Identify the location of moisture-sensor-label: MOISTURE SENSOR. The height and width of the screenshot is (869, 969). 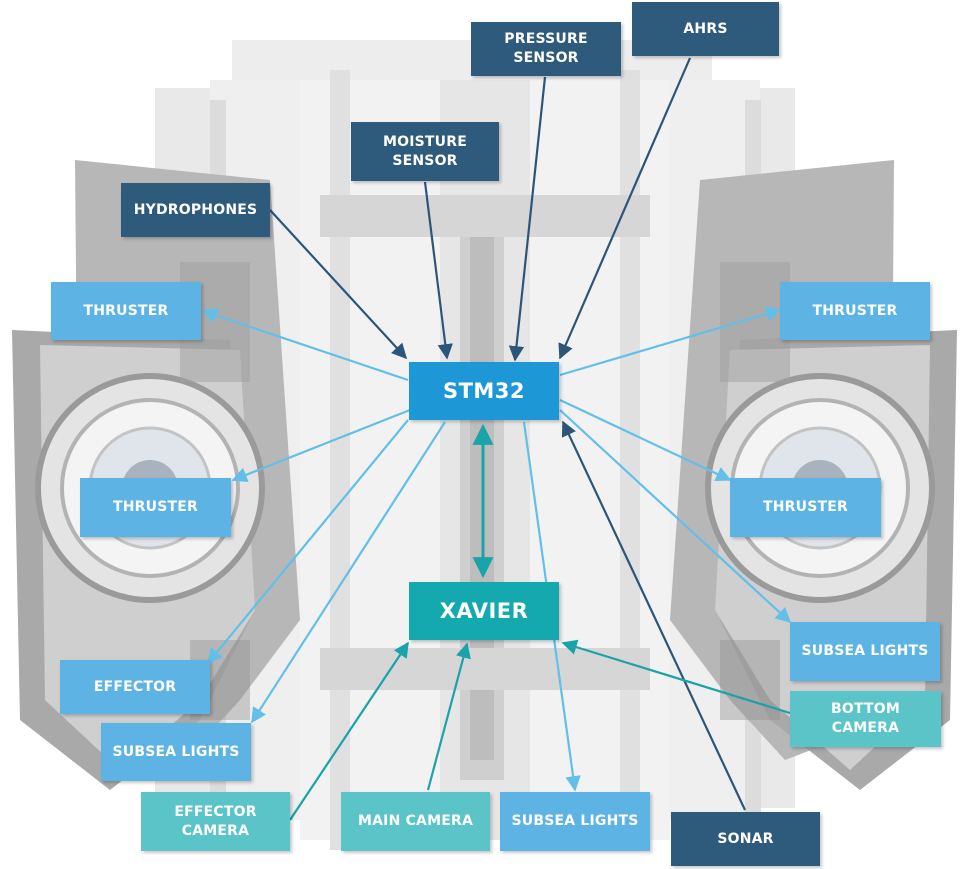
(425, 151).